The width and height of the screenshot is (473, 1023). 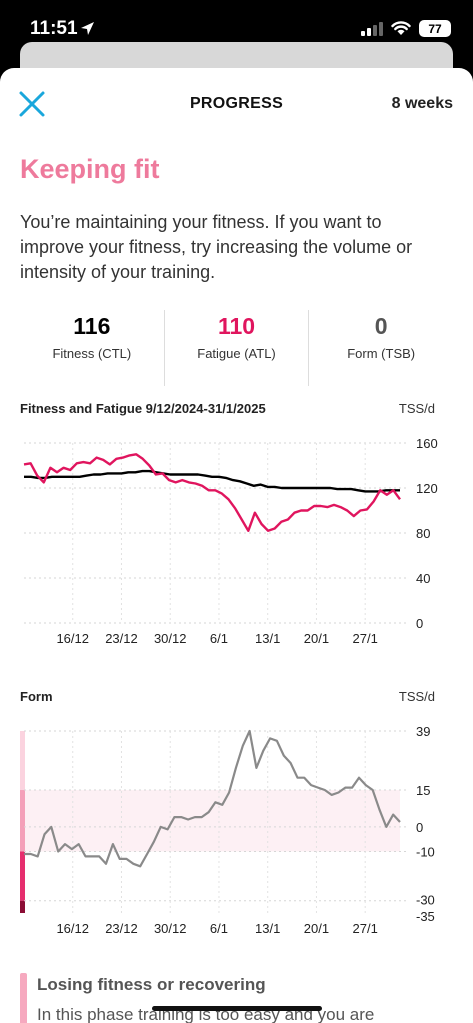 I want to click on home-indicator, so click(x=237, y=1008).